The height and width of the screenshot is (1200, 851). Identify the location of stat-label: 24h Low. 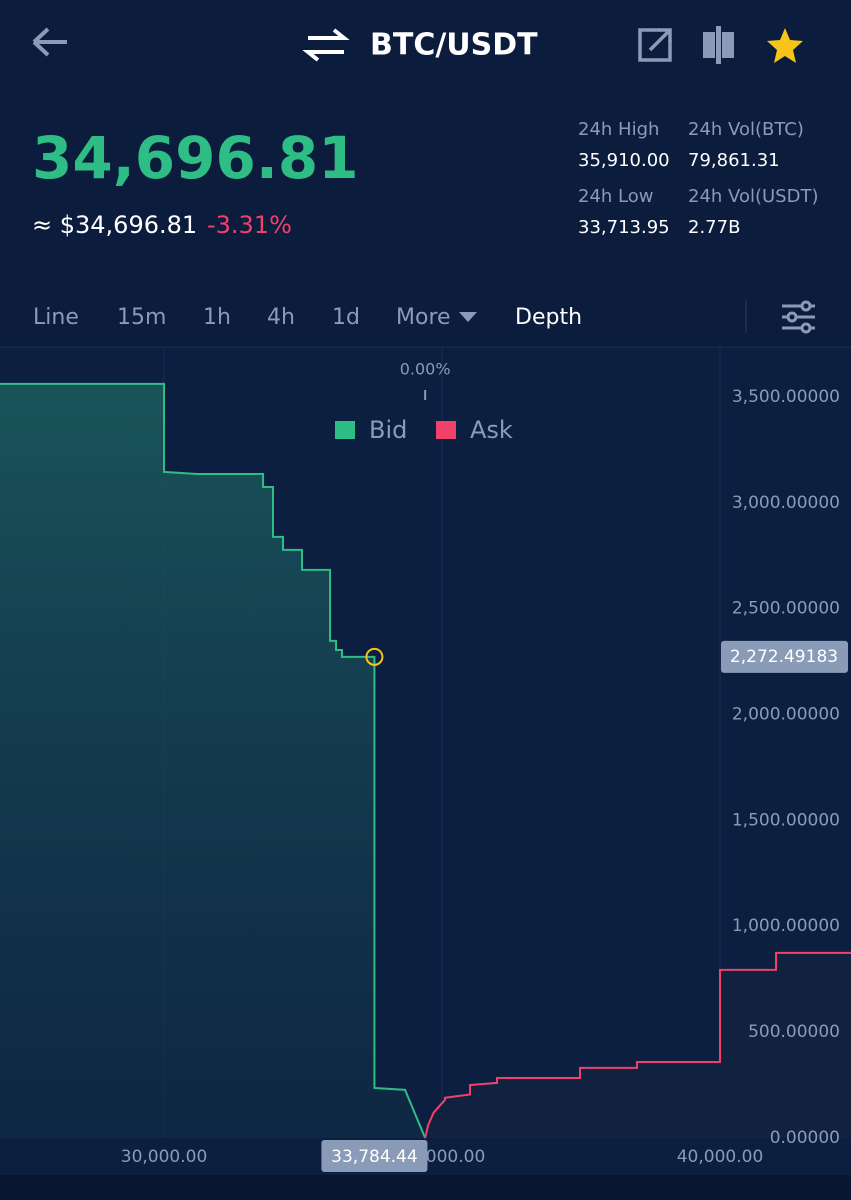
(615, 196).